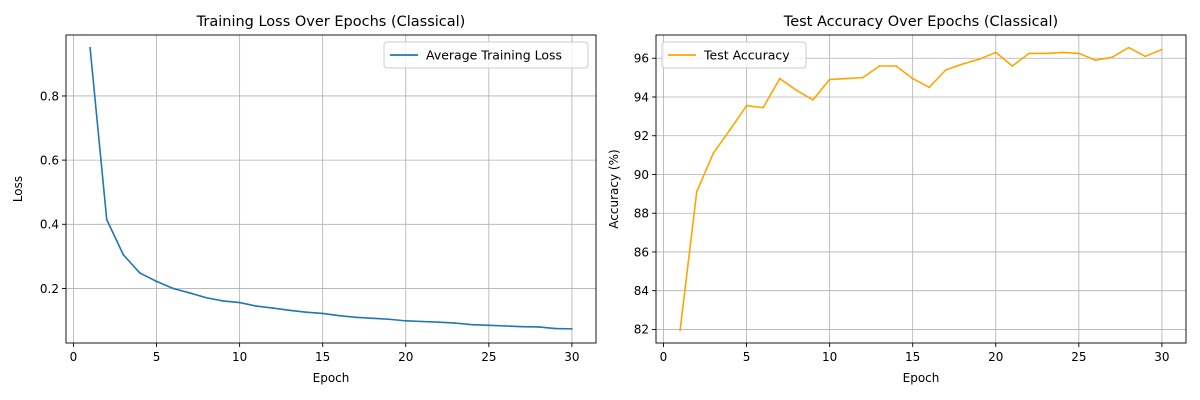 The width and height of the screenshot is (1200, 400). I want to click on legend: Test Accuracy, so click(734, 55).